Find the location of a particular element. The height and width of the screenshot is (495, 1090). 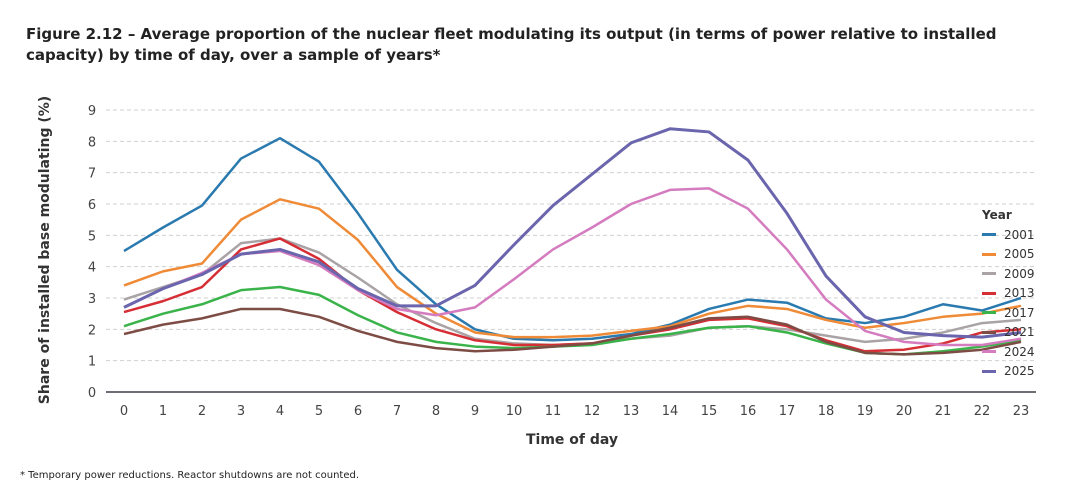

legend-label: 2017 is located at coordinates (1019, 312).